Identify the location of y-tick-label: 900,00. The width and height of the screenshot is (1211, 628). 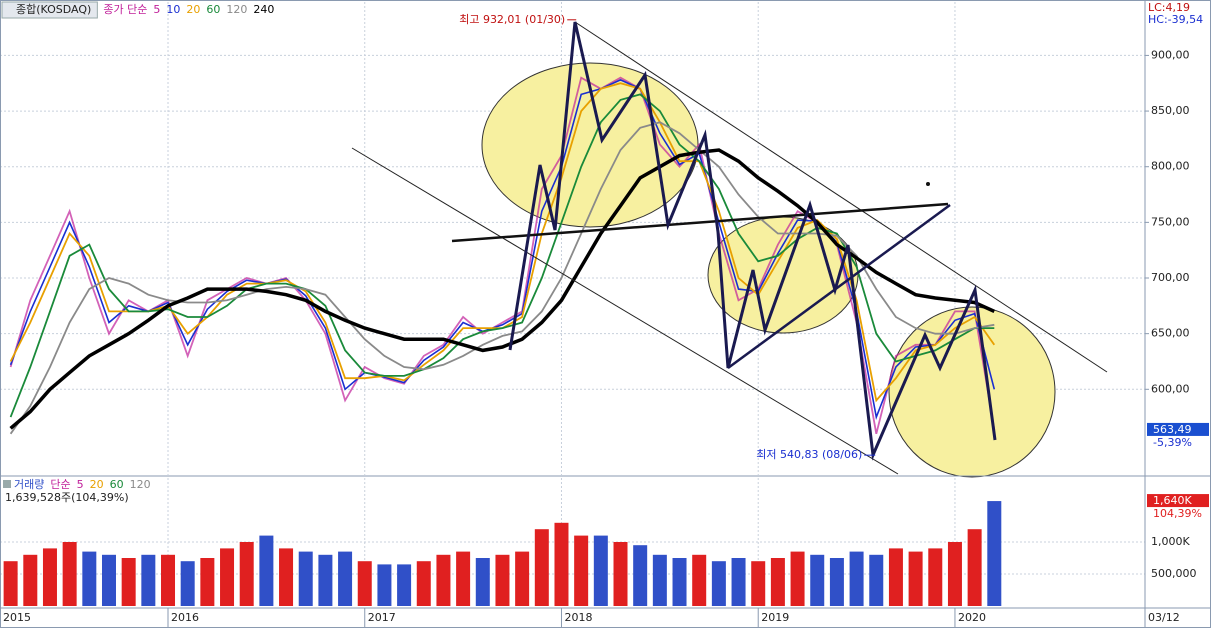
(1170, 54).